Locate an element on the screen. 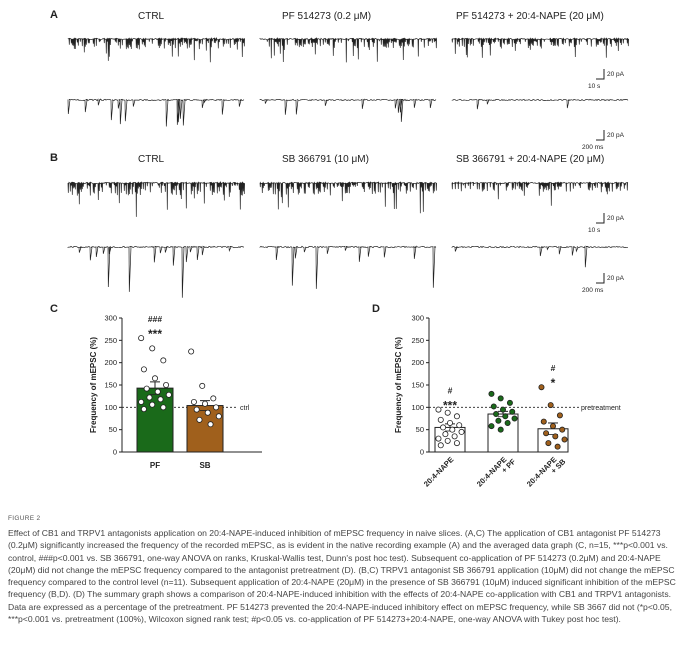 The image size is (687, 661). y-axis-label: Frequency of mEPSC (%) is located at coordinates (398, 385).